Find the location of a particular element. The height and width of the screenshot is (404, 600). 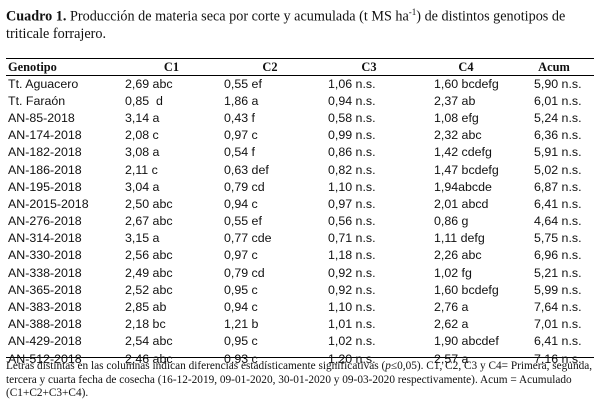

c3-cell: 1,20 n.s. is located at coordinates (352, 358).